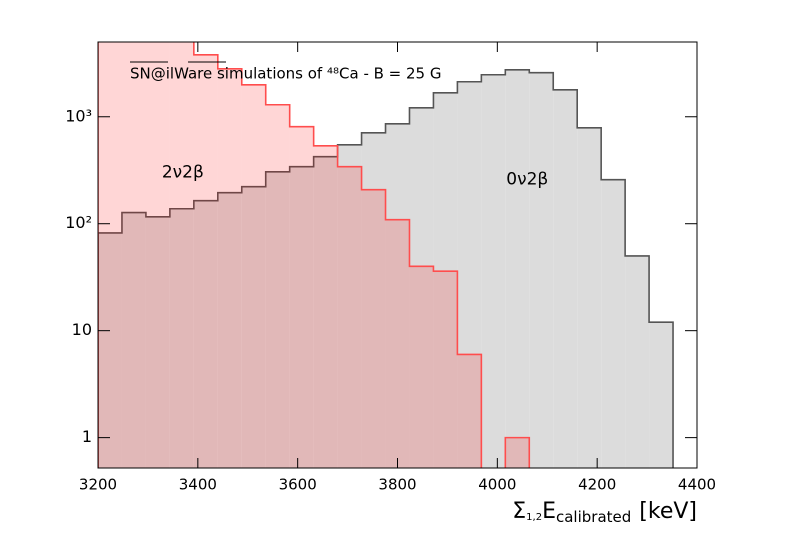 The height and width of the screenshot is (534, 792). Describe the element at coordinates (78, 115) in the screenshot. I see `y-tick-label: 10³` at that location.